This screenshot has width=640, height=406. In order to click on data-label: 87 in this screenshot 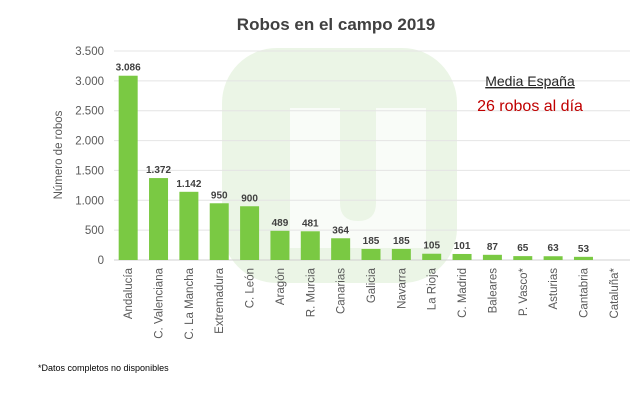, I will do `click(493, 247)`.